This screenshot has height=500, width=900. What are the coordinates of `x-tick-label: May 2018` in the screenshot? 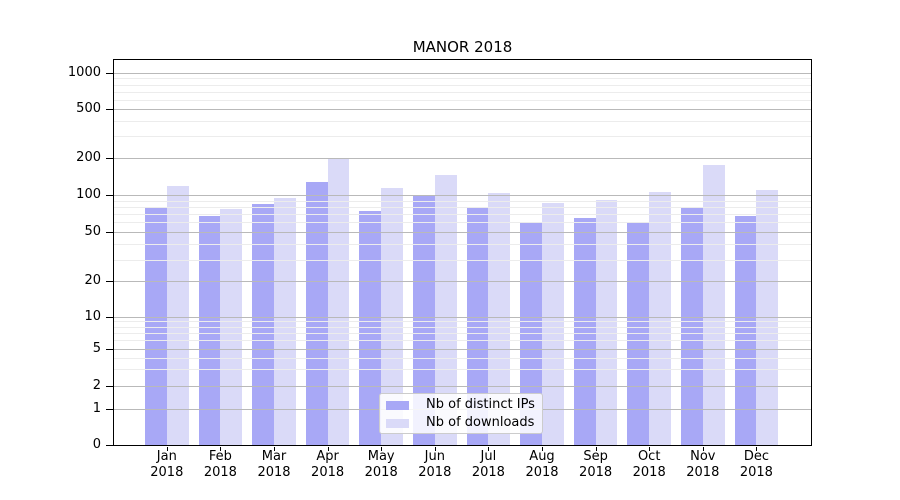 It's located at (381, 465).